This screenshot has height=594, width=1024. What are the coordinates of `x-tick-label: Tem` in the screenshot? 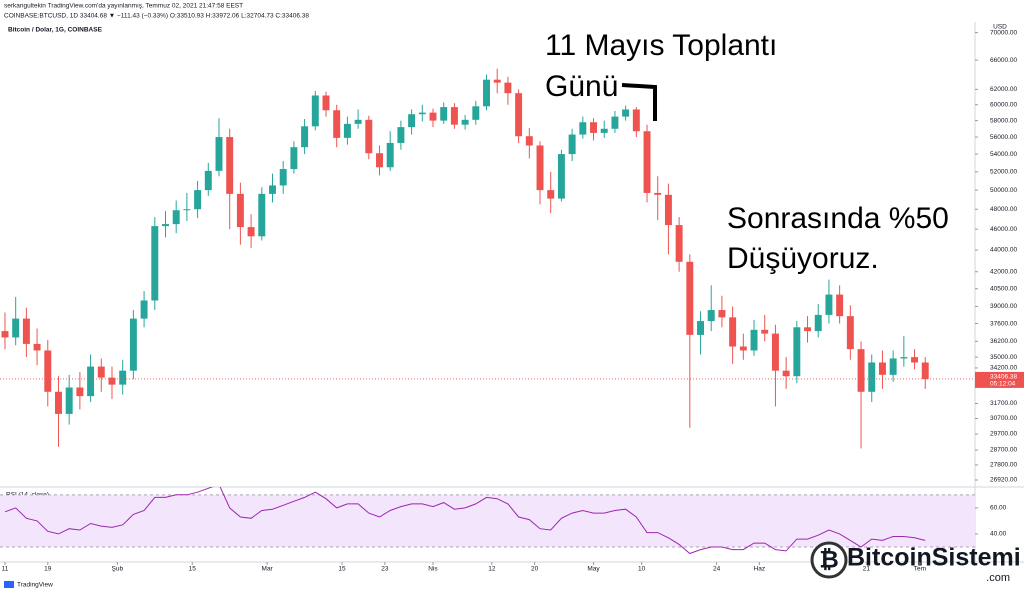 It's located at (920, 569).